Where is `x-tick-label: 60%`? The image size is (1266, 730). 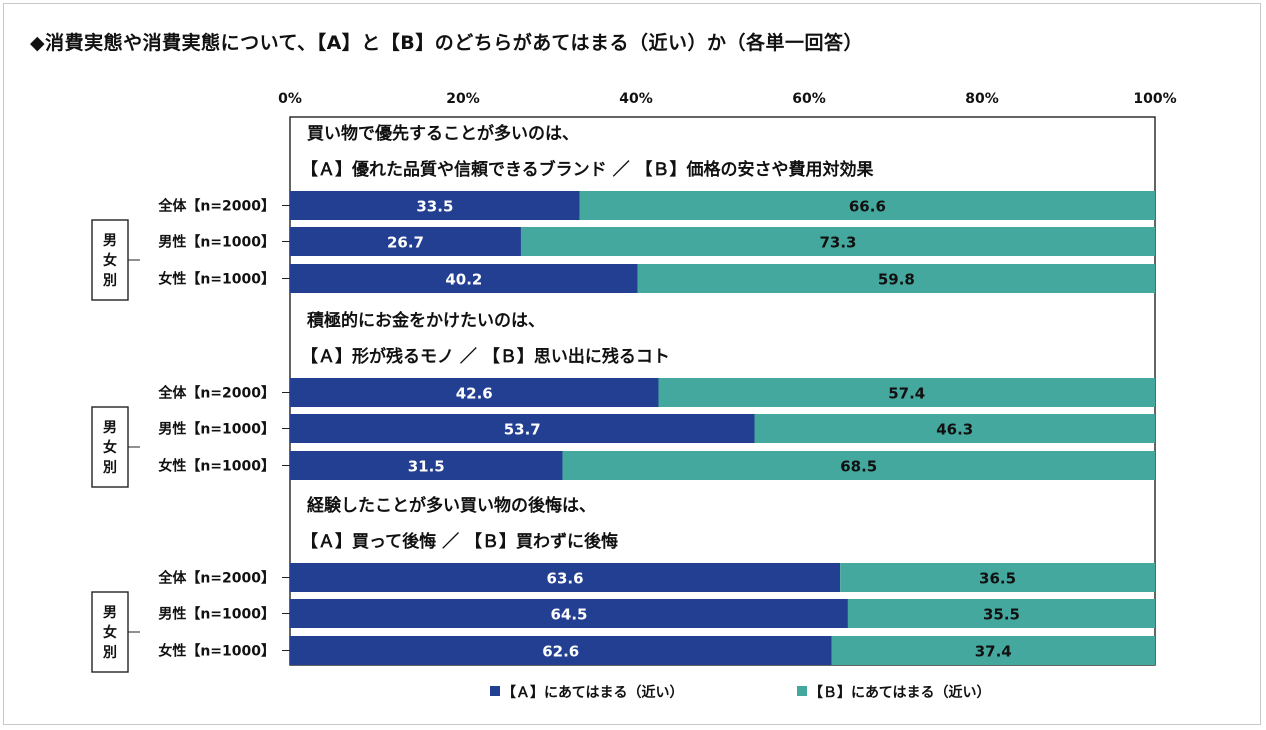
x-tick-label: 60% is located at coordinates (809, 99).